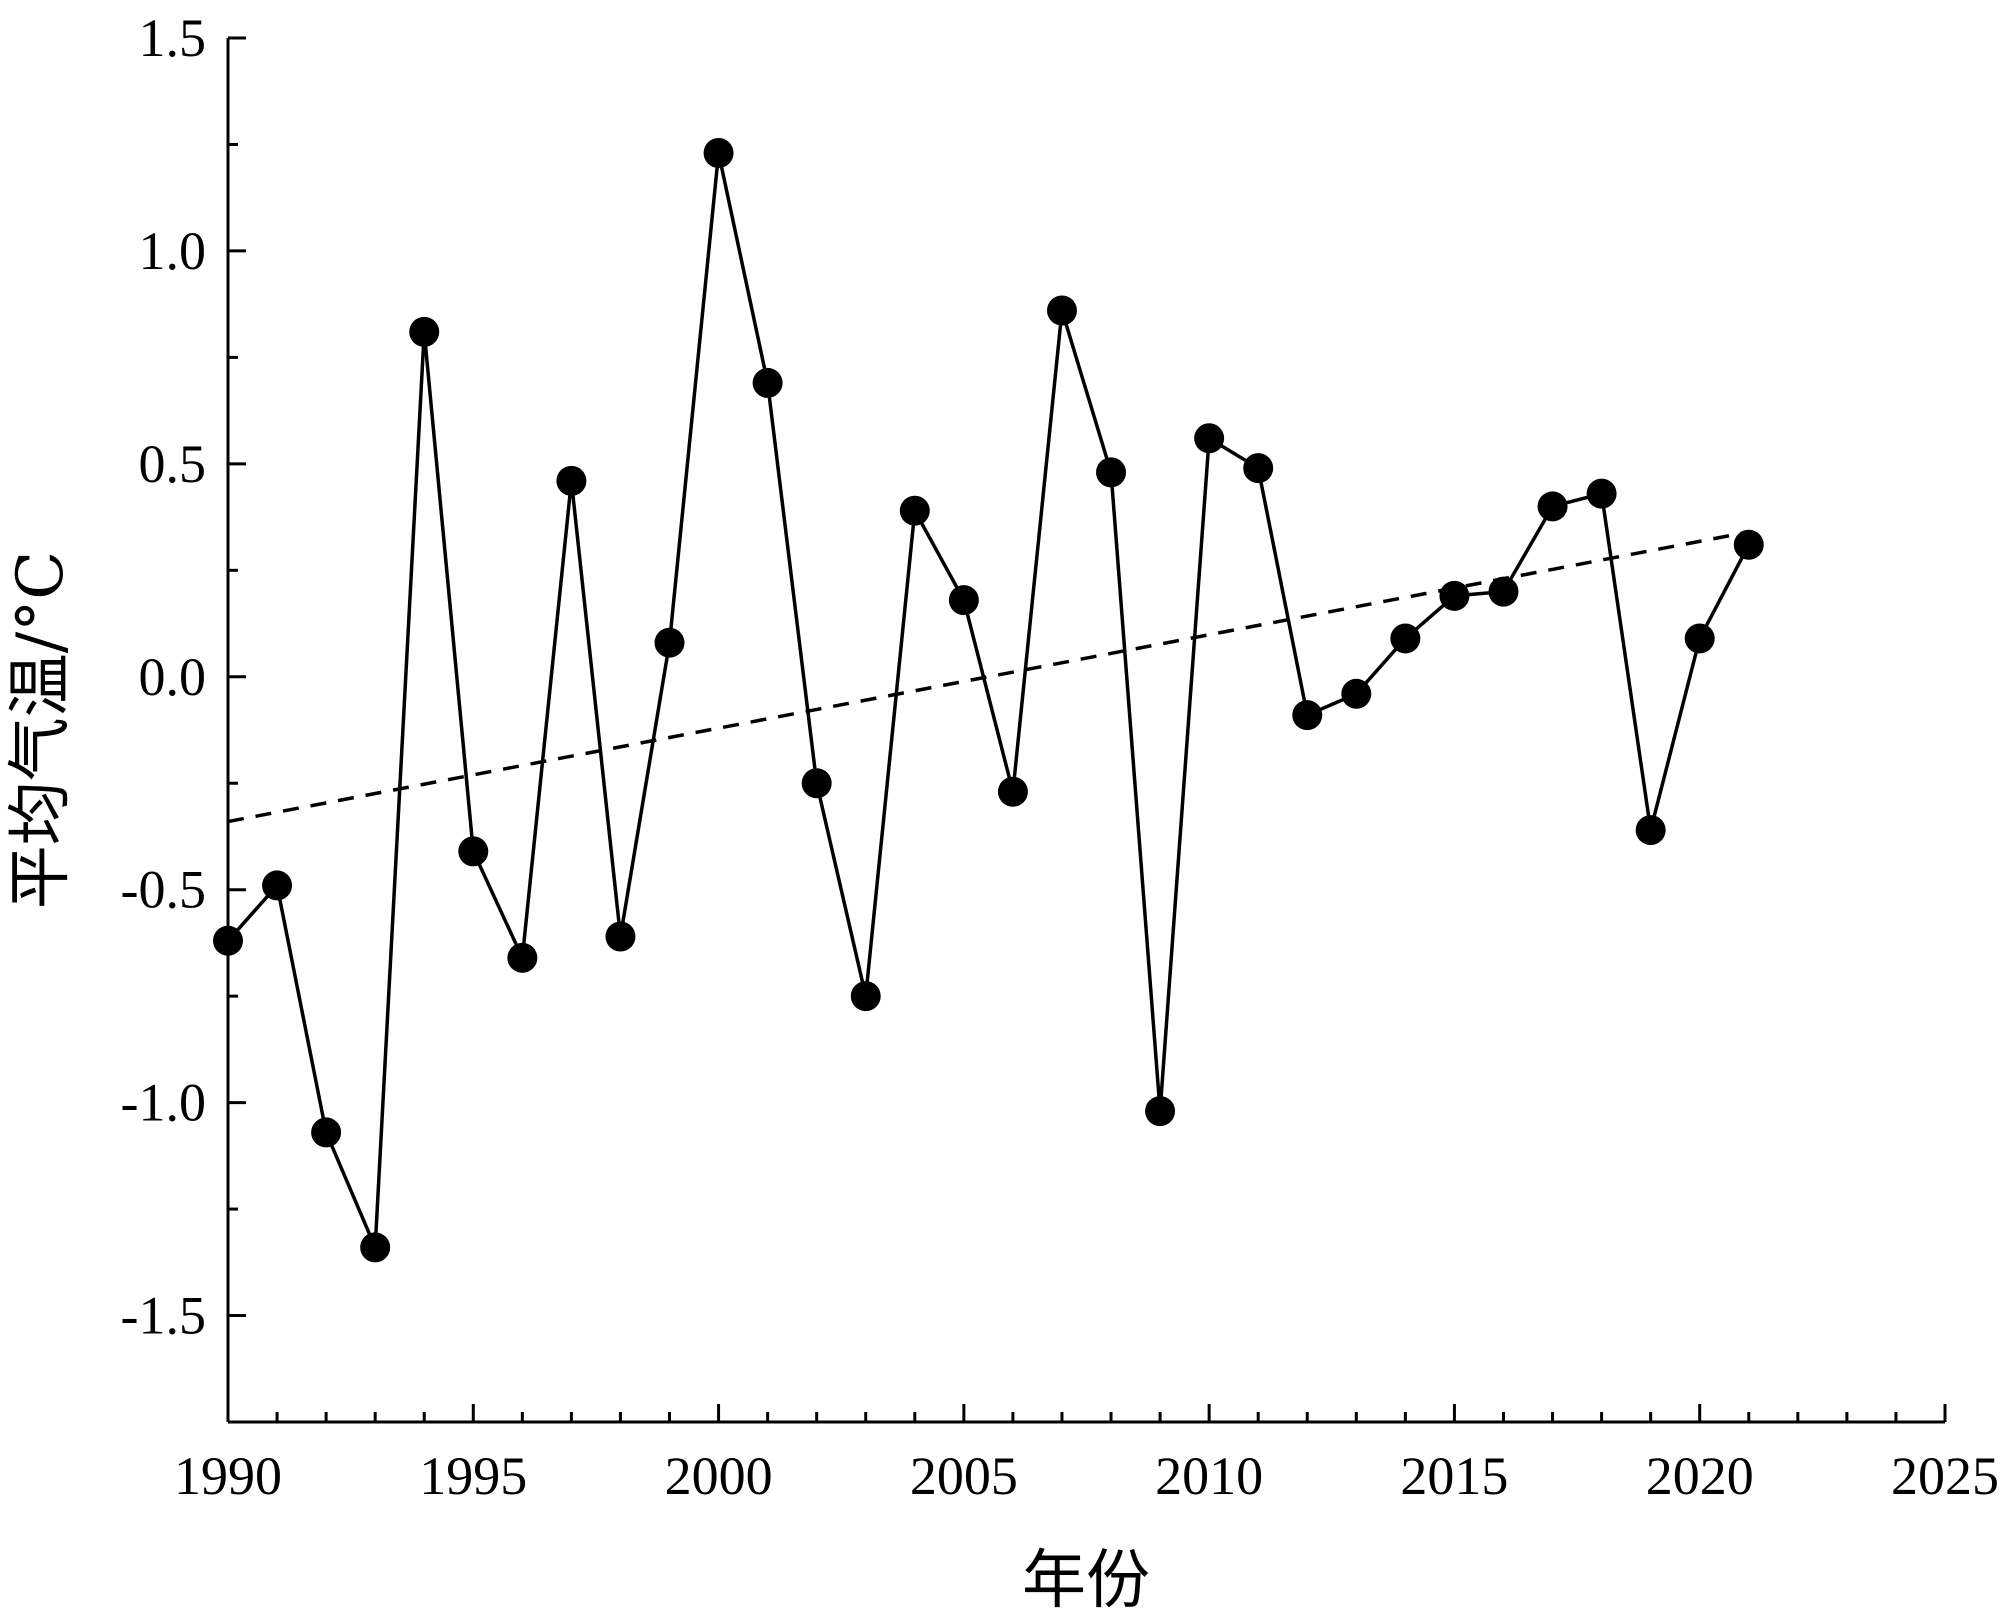 Image resolution: width=2000 pixels, height=1622 pixels. What do you see at coordinates (1699, 638) in the screenshot?
I see `data-point-2020` at bounding box center [1699, 638].